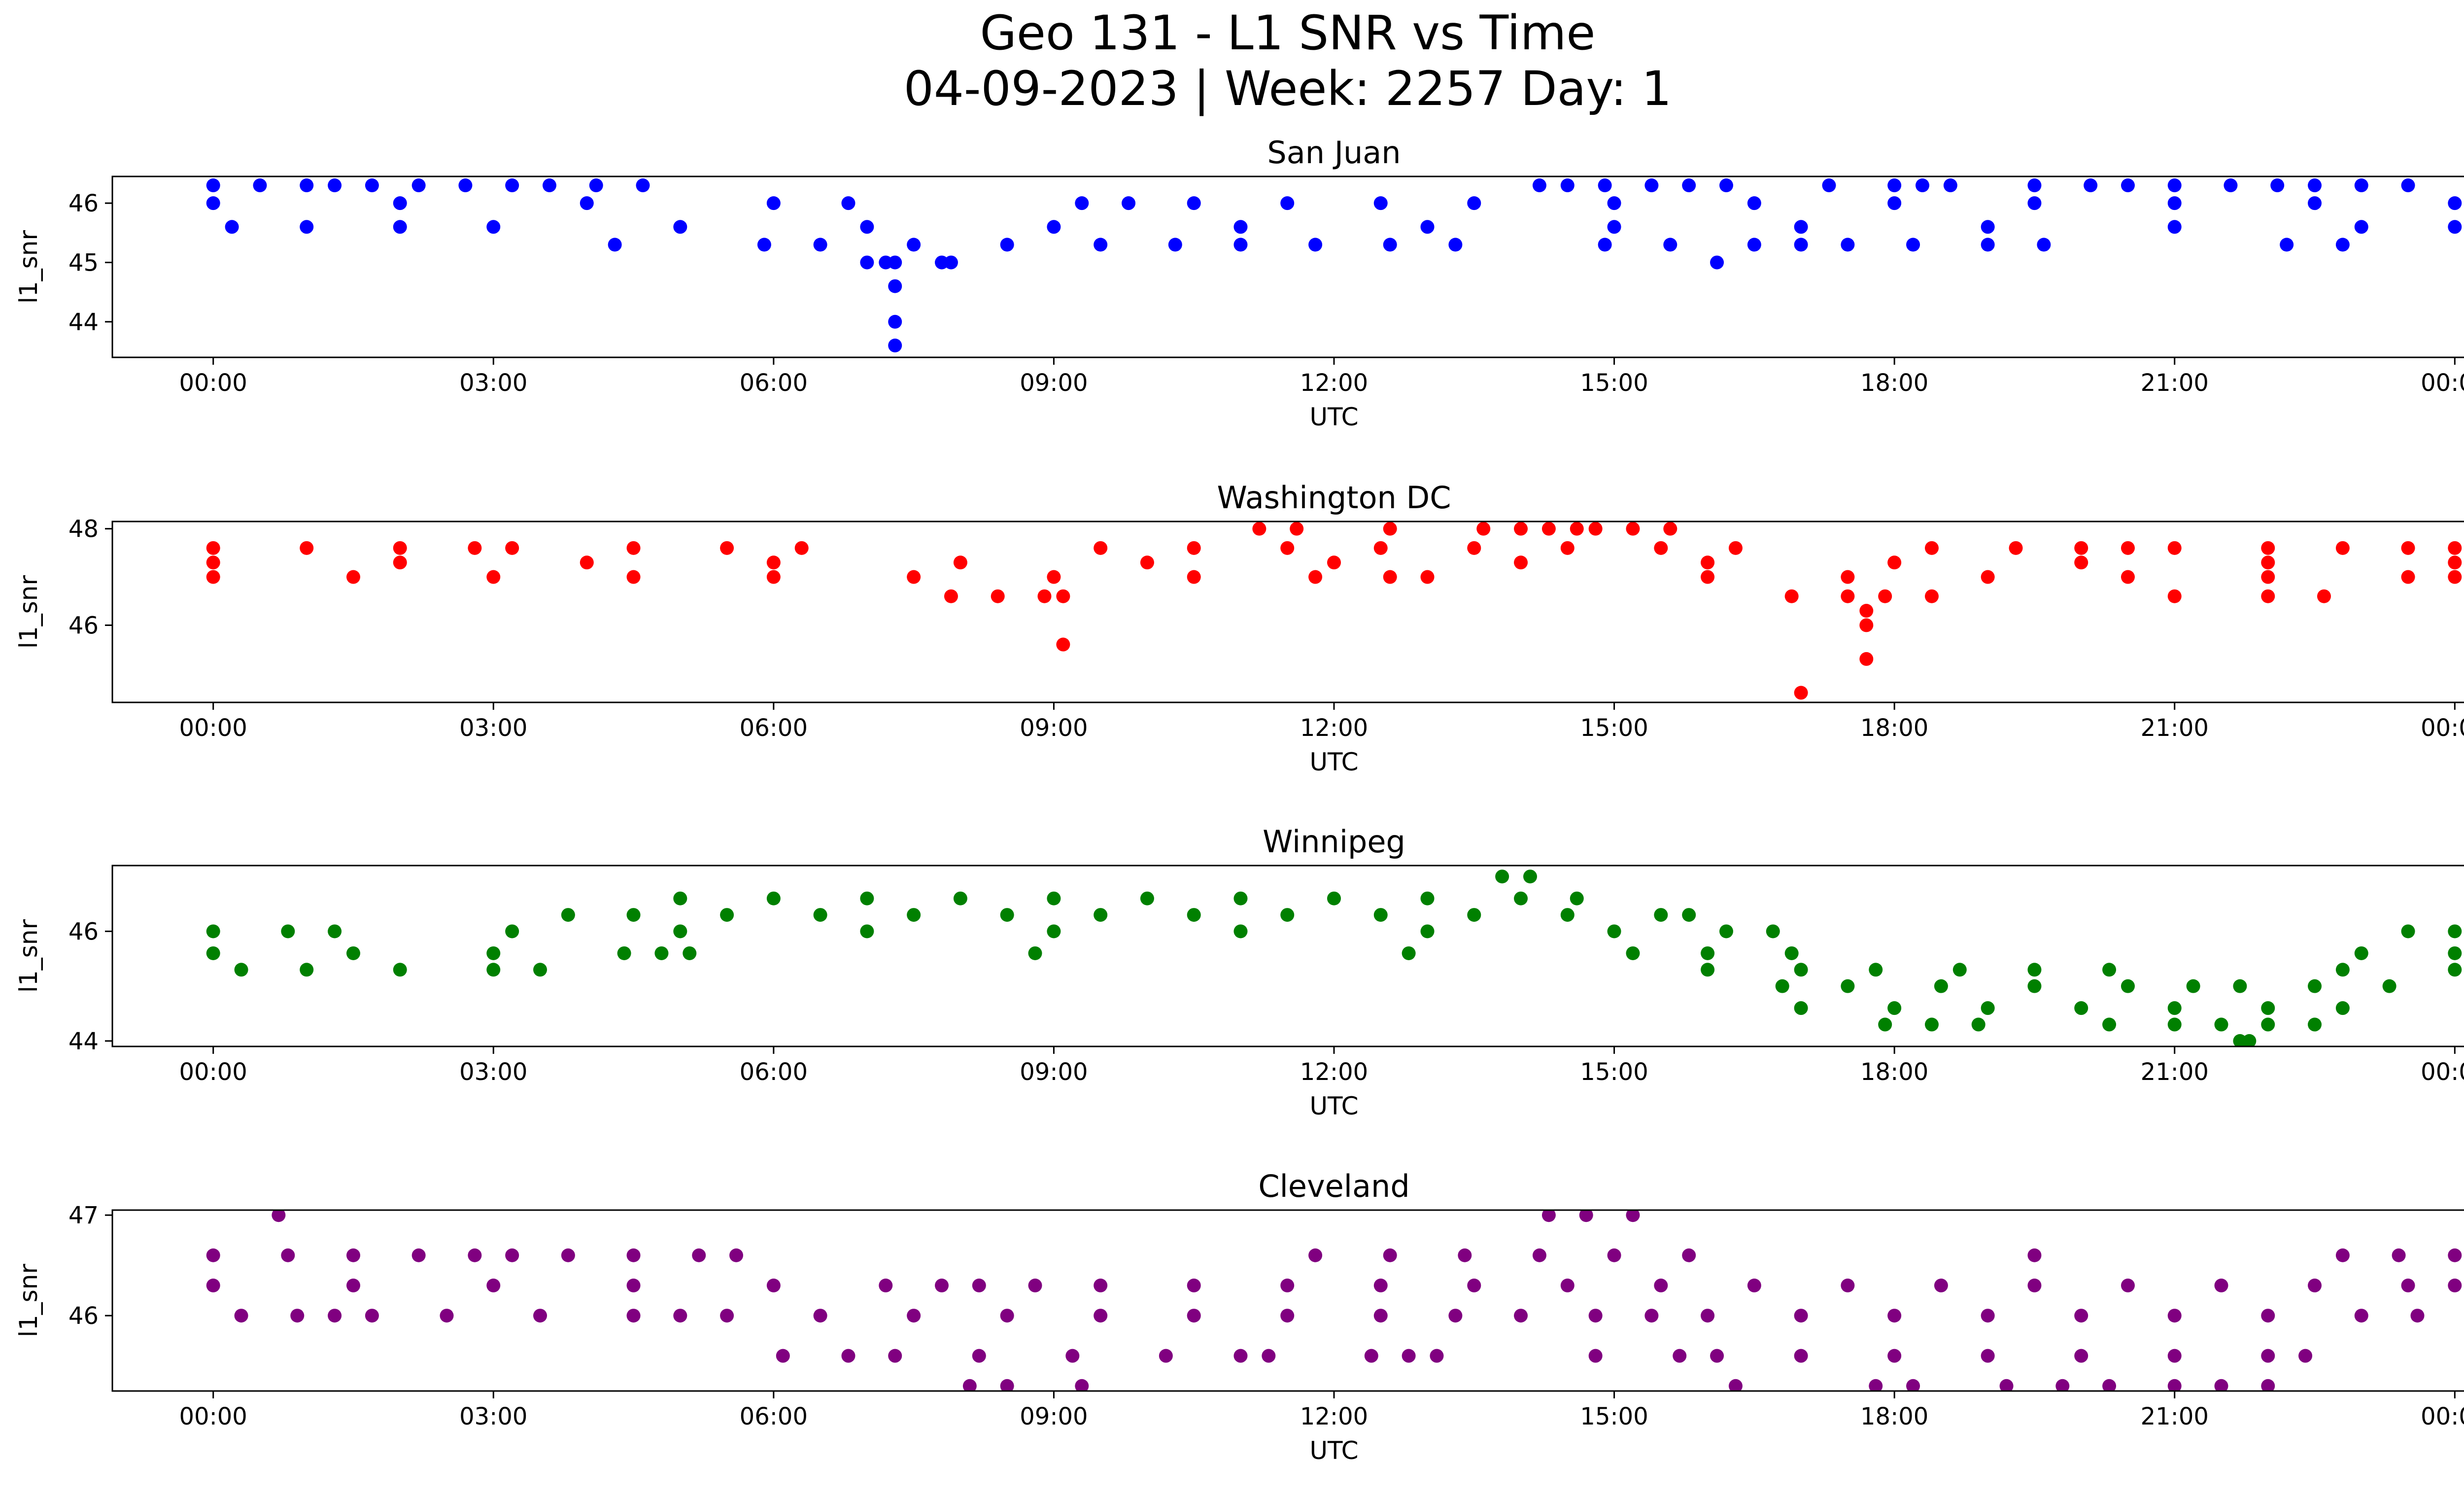  I want to click on x-tick-label: 18:00, so click(1894, 728).